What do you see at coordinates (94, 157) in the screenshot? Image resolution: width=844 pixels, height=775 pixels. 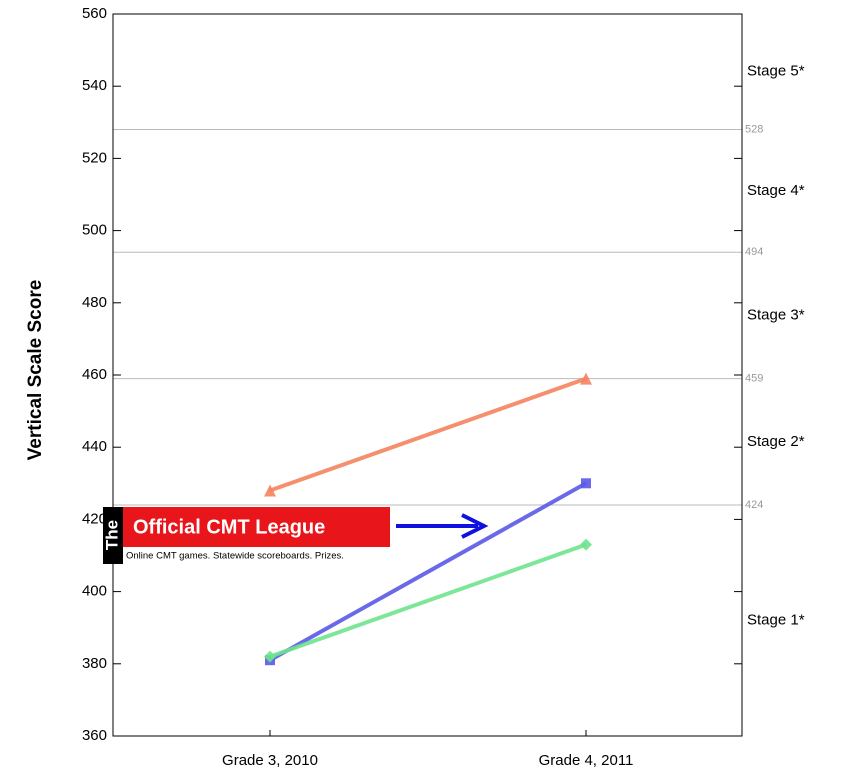 I see `y-tick-label: 520` at bounding box center [94, 157].